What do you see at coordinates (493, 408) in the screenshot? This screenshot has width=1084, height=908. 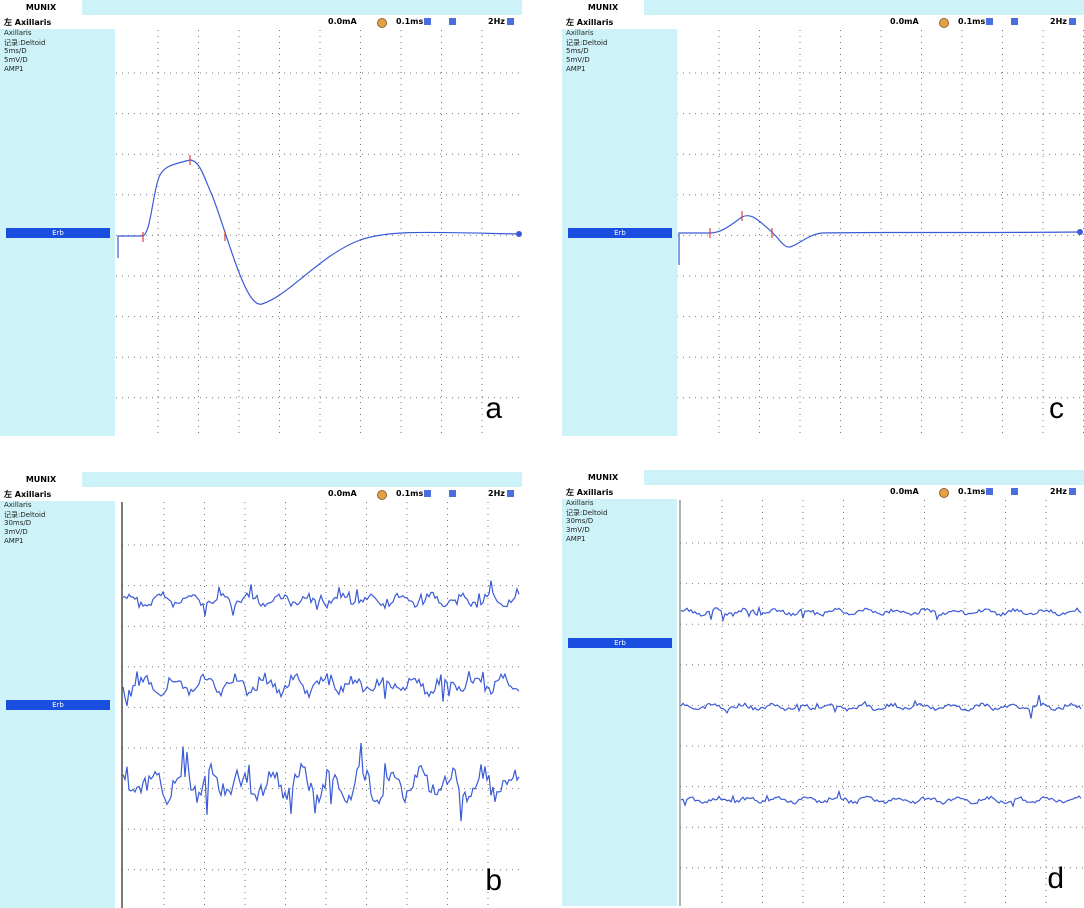 I see `panel-label: a` at bounding box center [493, 408].